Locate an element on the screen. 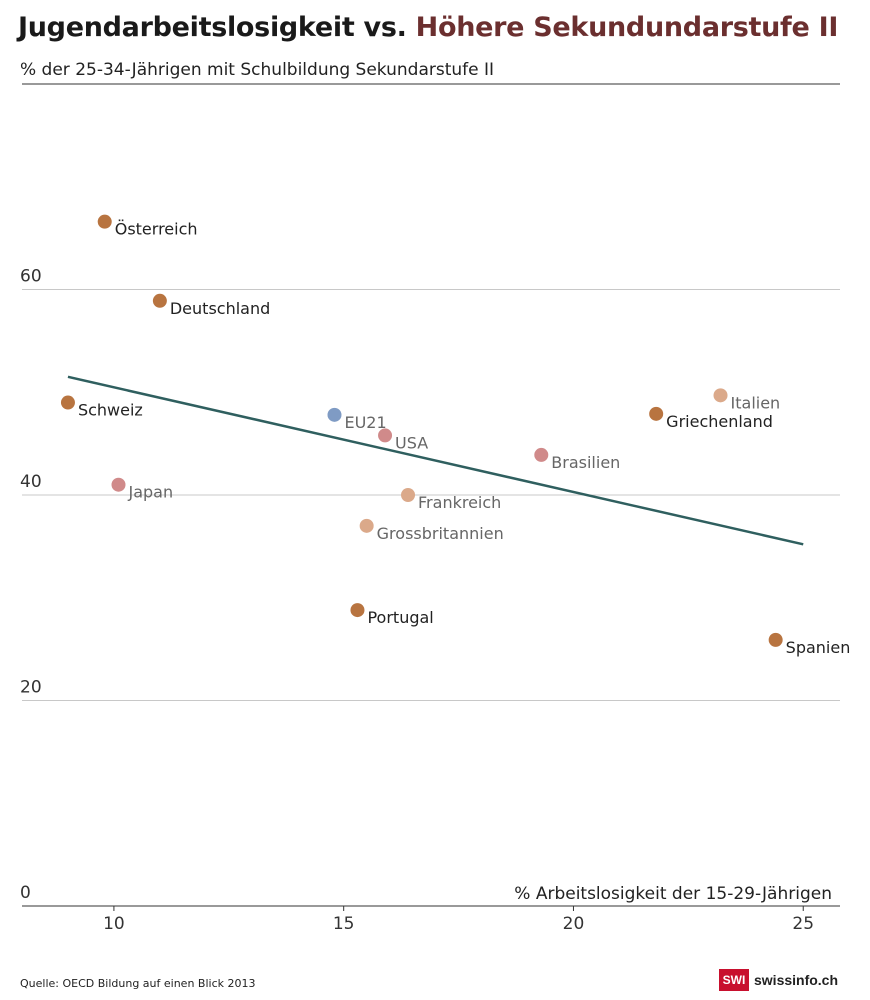  x-tick-label-10: 10 is located at coordinates (114, 924).